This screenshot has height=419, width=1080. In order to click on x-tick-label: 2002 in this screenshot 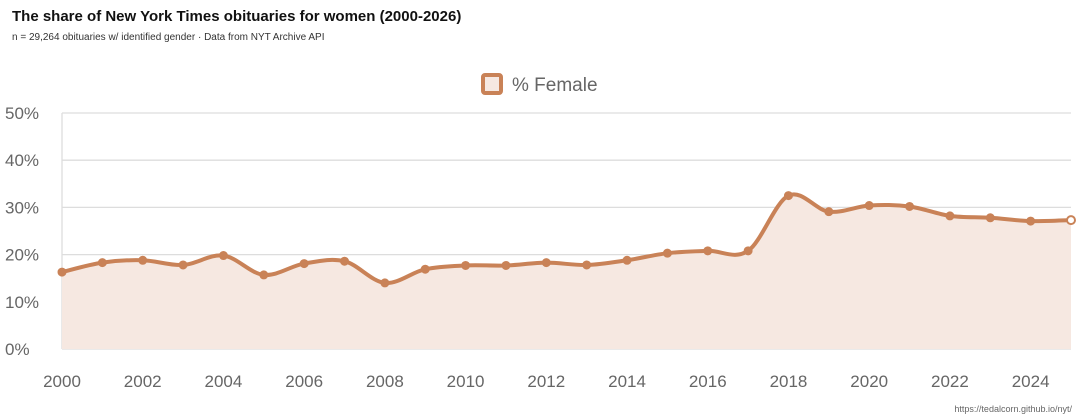, I will do `click(143, 381)`.